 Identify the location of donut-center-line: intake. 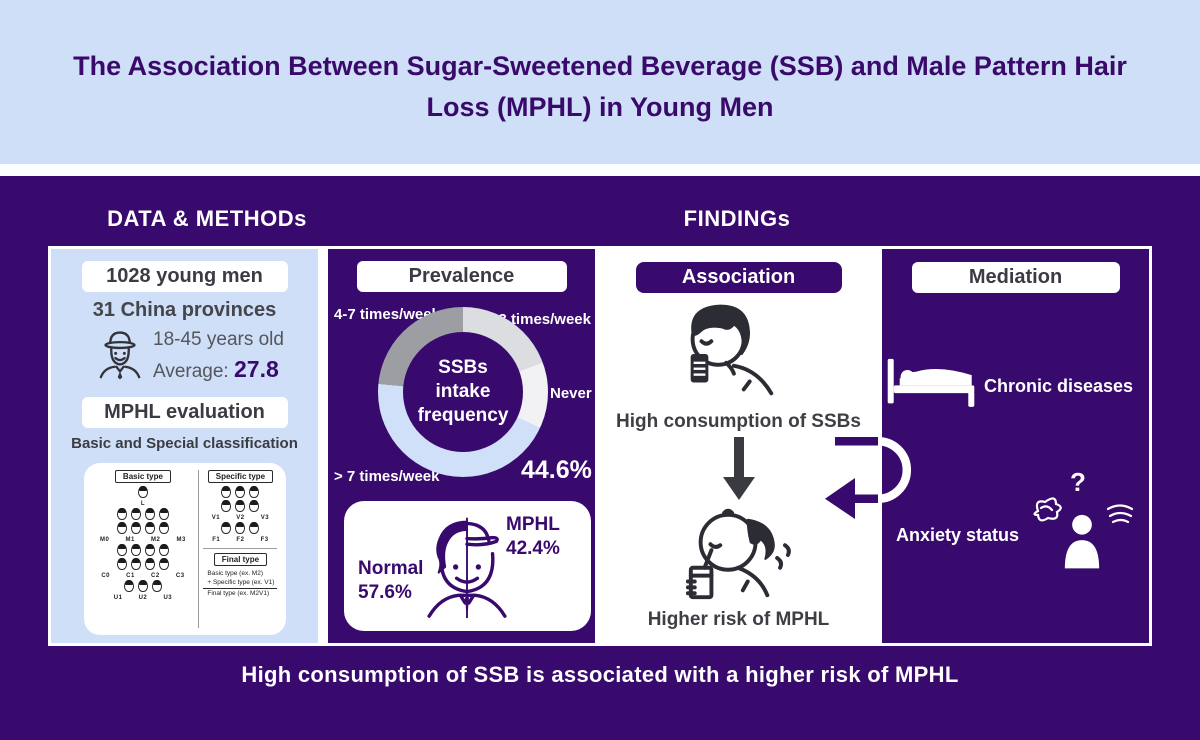
(463, 392).